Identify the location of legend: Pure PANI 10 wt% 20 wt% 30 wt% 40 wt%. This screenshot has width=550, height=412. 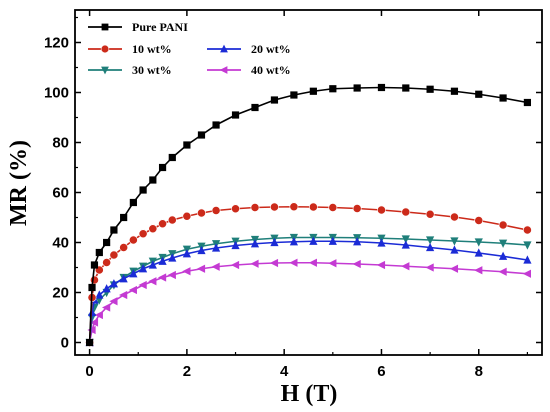
(189, 48).